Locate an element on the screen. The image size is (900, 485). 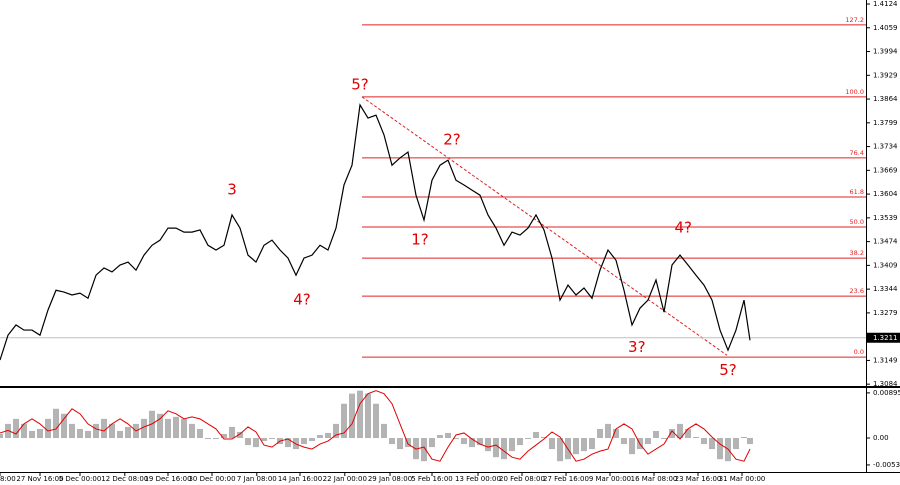
wave-label: 2? is located at coordinates (452, 139).